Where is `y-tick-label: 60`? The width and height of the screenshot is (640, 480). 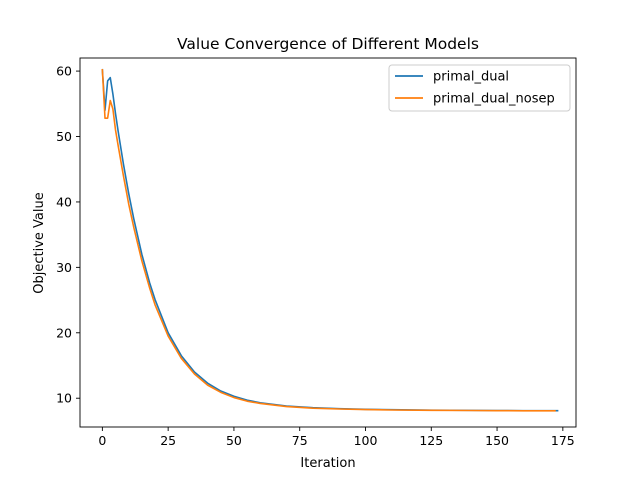 y-tick-label: 60 is located at coordinates (64, 71).